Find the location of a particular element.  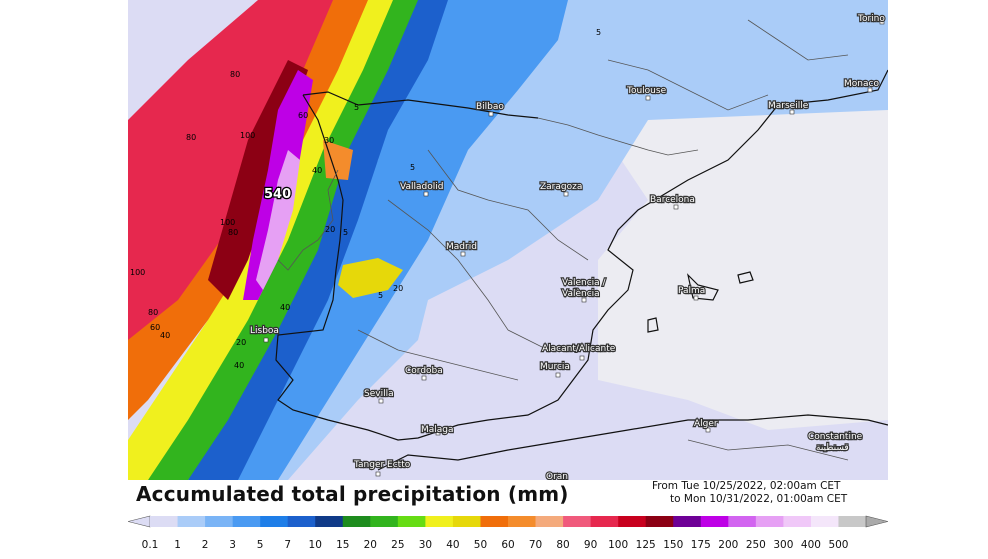

legend-arrow-right is located at coordinates (877, 521).